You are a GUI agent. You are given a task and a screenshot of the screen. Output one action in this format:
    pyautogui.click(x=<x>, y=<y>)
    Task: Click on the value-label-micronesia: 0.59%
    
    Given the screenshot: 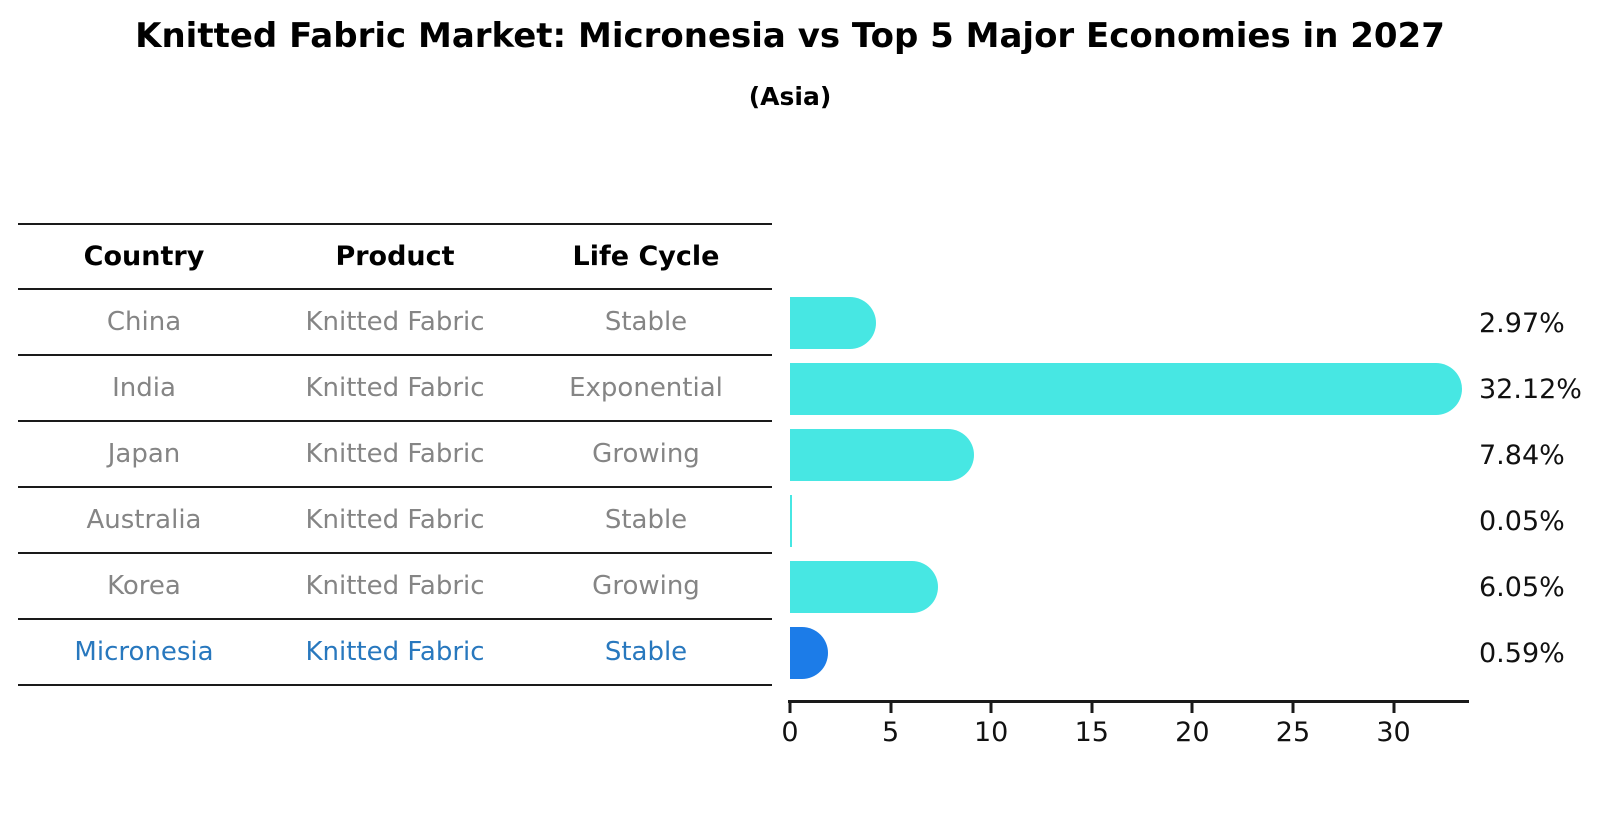 What is the action you would take?
    pyautogui.click(x=1522, y=653)
    